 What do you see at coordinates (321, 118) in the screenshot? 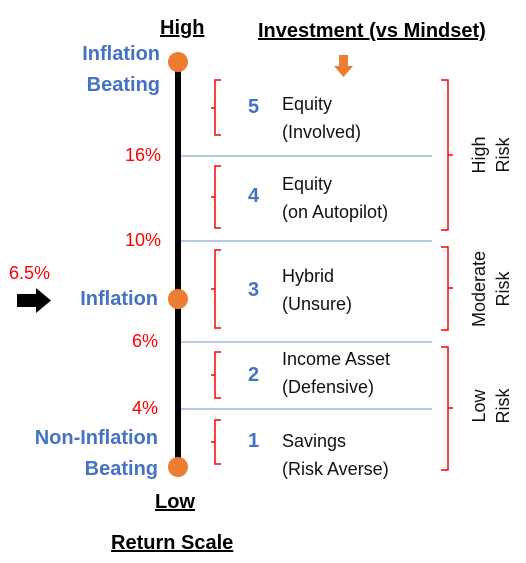
I see `level-5-desc: Equity (Involved)` at bounding box center [321, 118].